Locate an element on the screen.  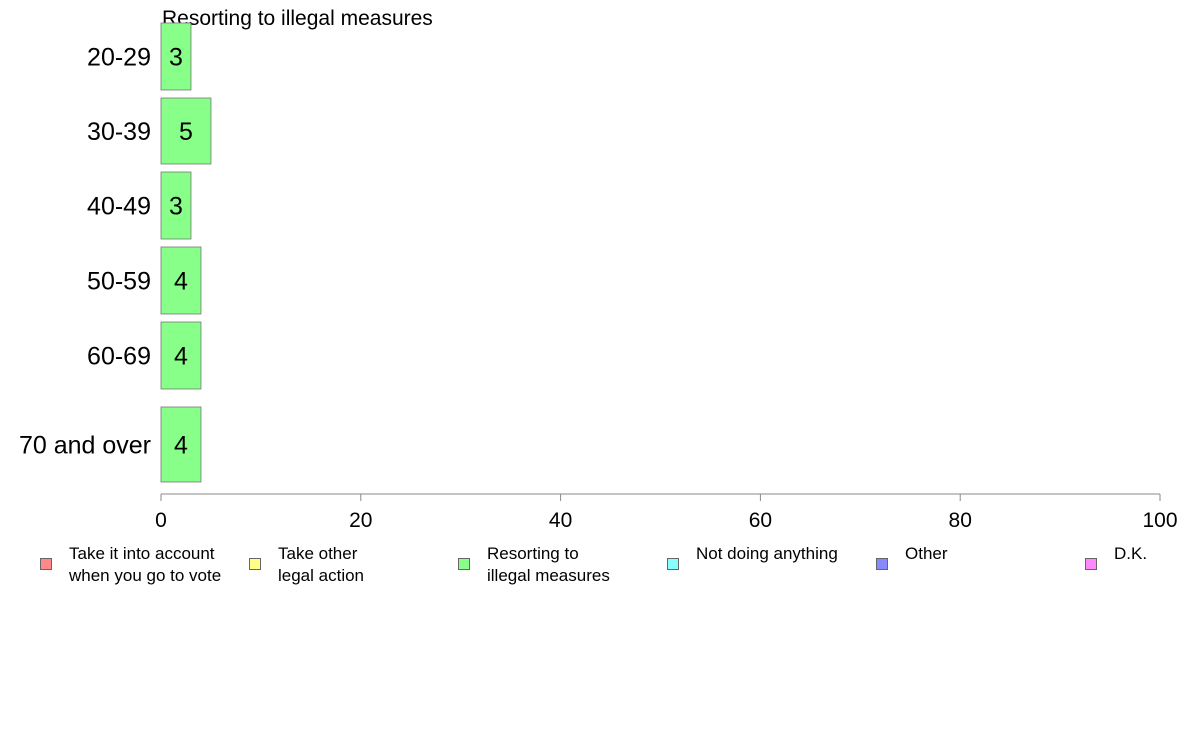
chart-title: Resorting to illegal measures is located at coordinates (297, 18).